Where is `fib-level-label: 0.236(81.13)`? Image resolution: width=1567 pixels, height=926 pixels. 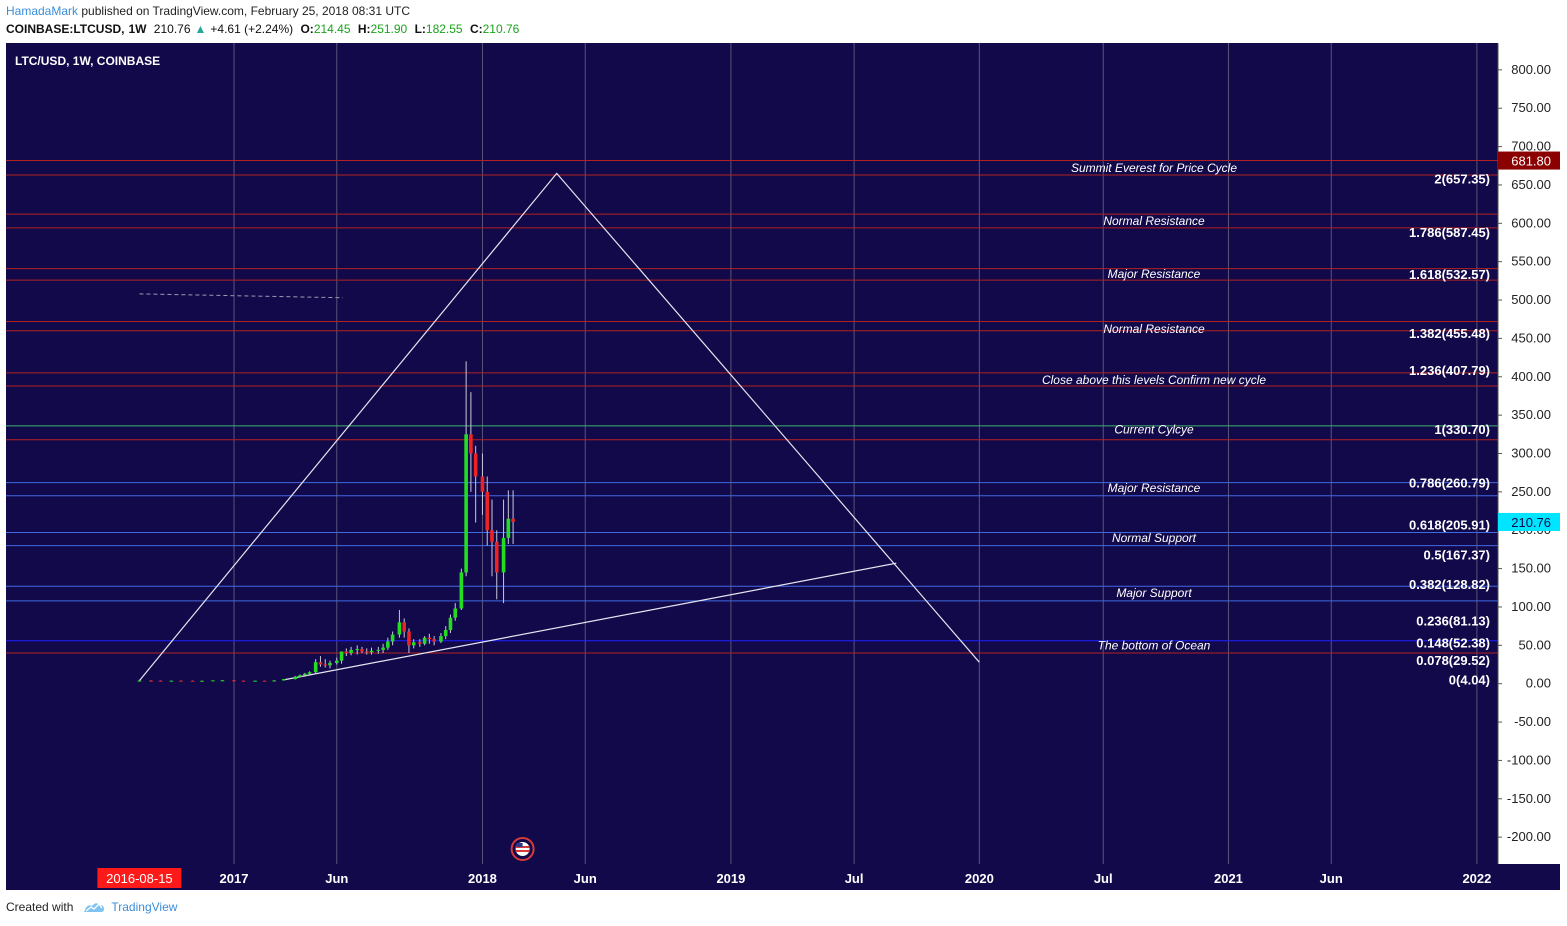 fib-level-label: 0.236(81.13) is located at coordinates (1453, 620).